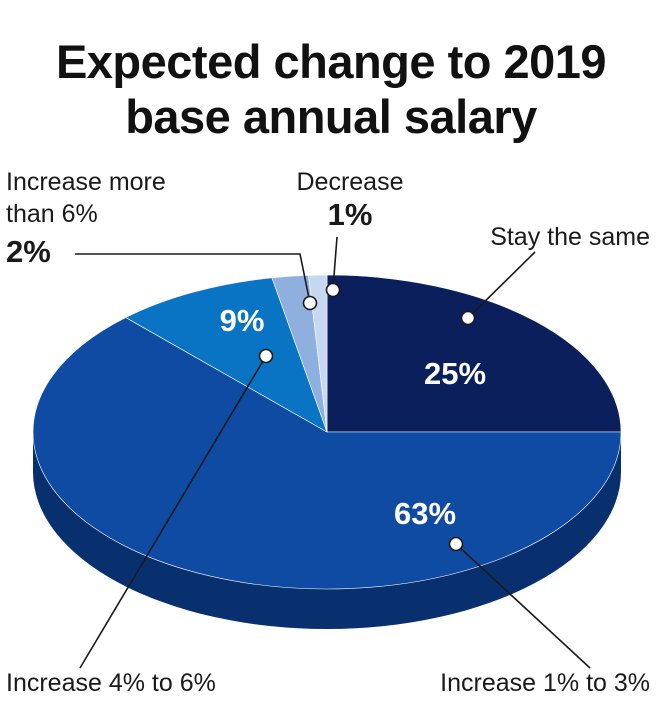 This screenshot has height=725, width=662. What do you see at coordinates (28, 251) in the screenshot?
I see `value-label-increase-more-6: 2%` at bounding box center [28, 251].